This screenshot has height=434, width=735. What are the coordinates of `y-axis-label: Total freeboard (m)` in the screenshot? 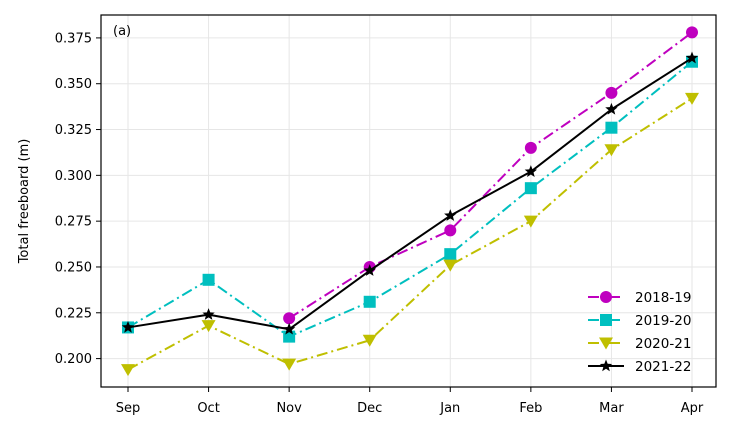 It's located at (24, 202).